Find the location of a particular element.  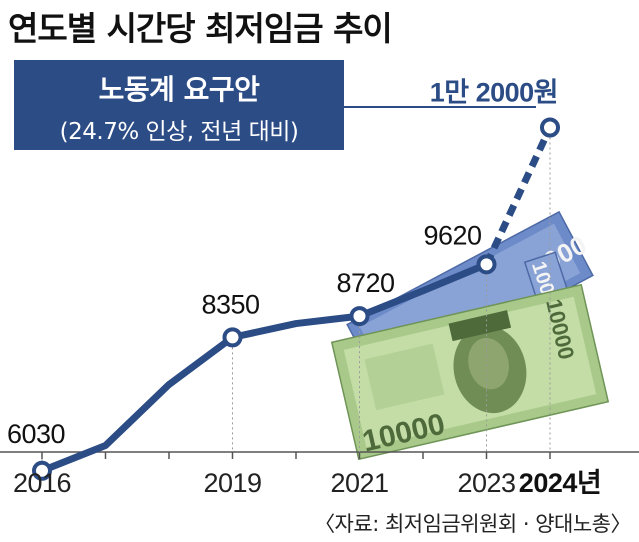

x-tick-label-2024: 2024년 is located at coordinates (560, 483).